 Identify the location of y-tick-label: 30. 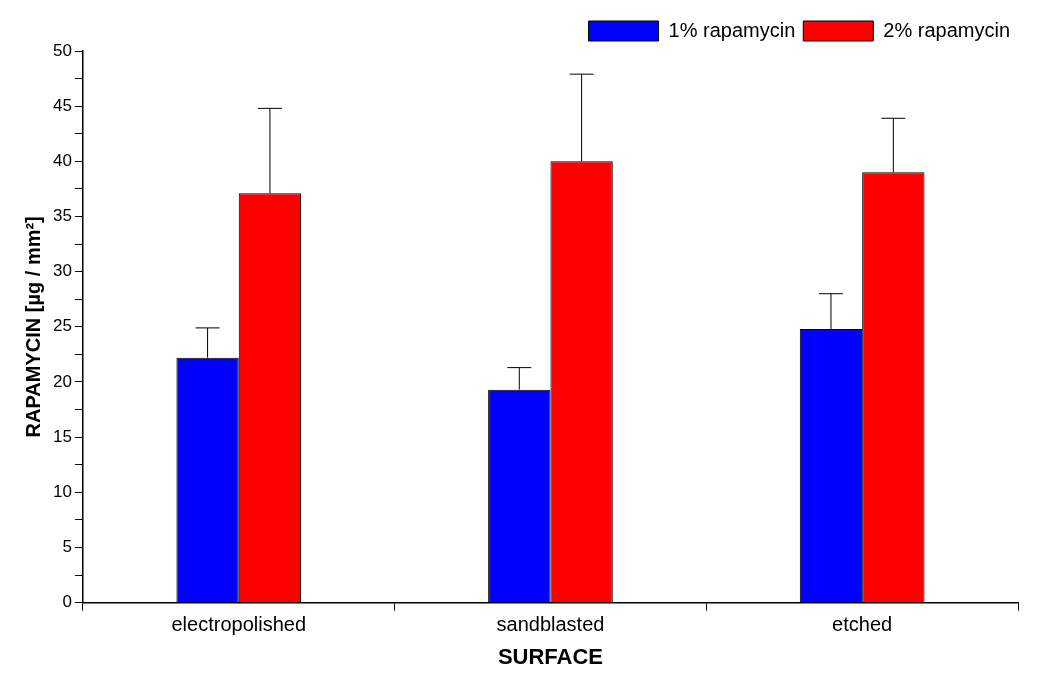
(62, 271).